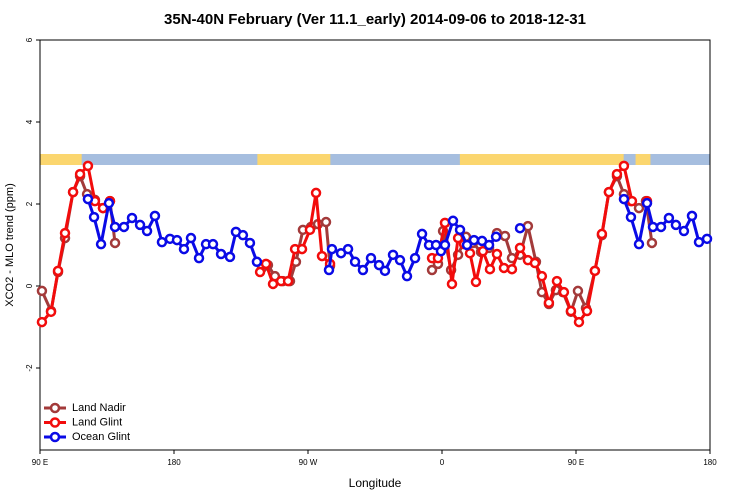 The height and width of the screenshot is (500, 750). What do you see at coordinates (308, 462) in the screenshot?
I see `x-tick-label: 90 W` at bounding box center [308, 462].